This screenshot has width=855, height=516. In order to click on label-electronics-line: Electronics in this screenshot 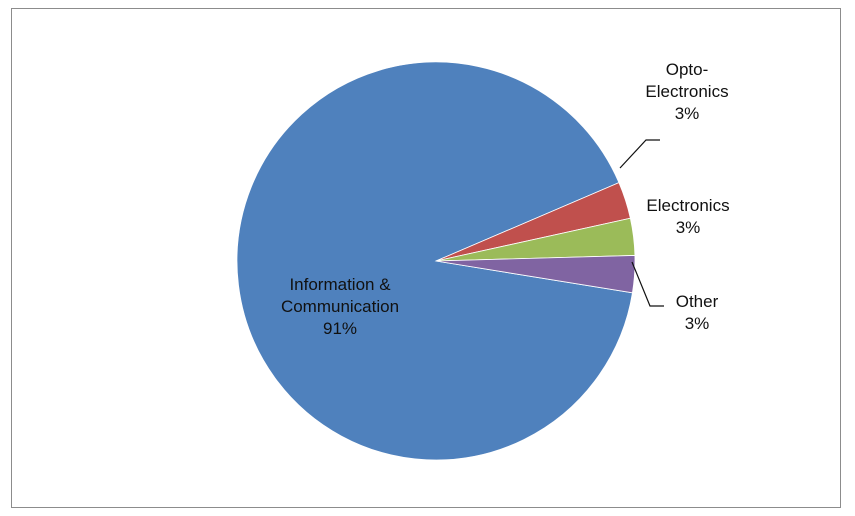, I will do `click(687, 205)`.